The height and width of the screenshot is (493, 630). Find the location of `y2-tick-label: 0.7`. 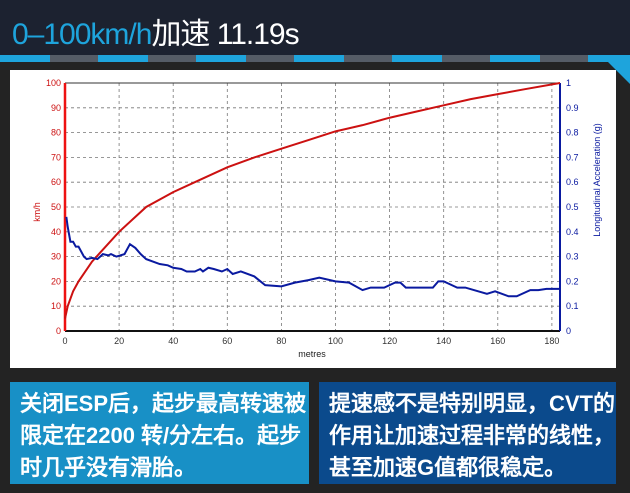

y2-tick-label: 0.7 is located at coordinates (572, 157).